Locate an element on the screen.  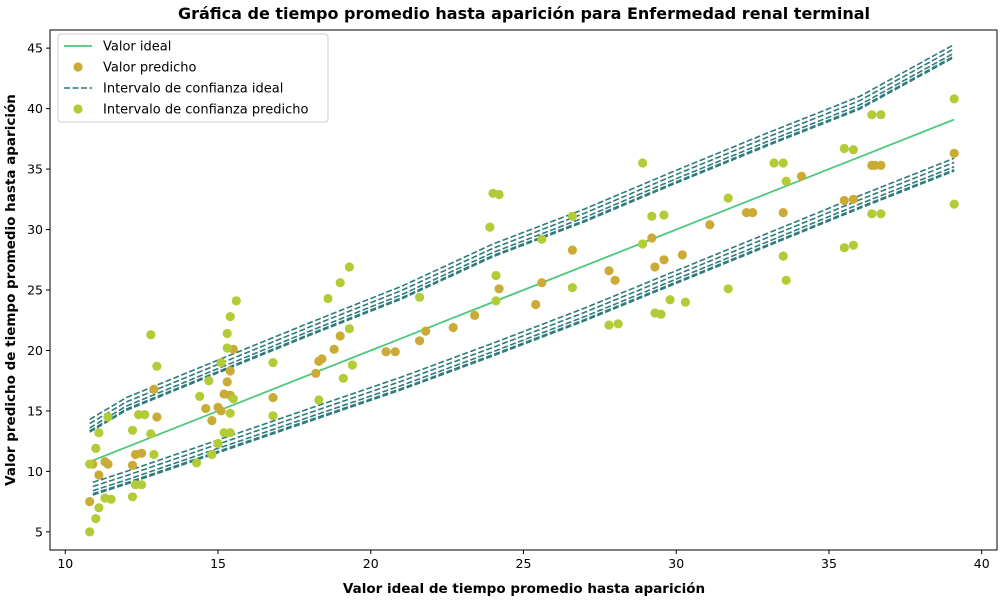
y-tick-label: 25 is located at coordinates (35, 290).